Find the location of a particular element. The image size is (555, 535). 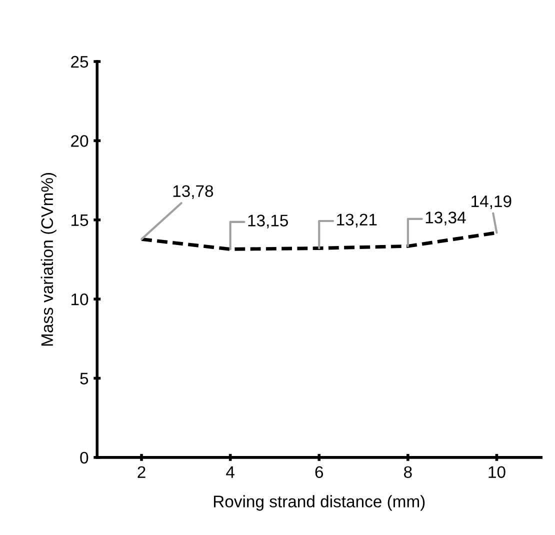

y-tick-label: 20 is located at coordinates (79, 141).